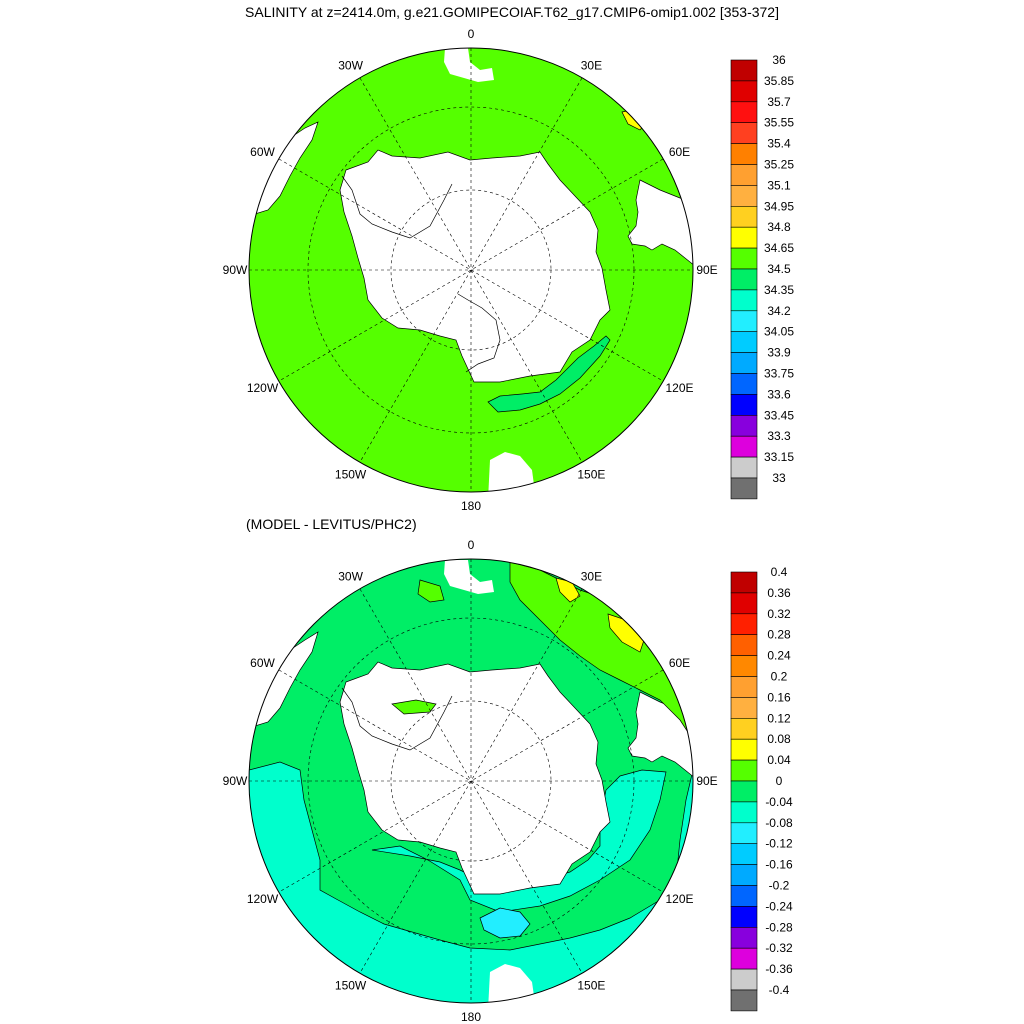  What do you see at coordinates (779, 886) in the screenshot?
I see `colorbar-label: -0.2` at bounding box center [779, 886].